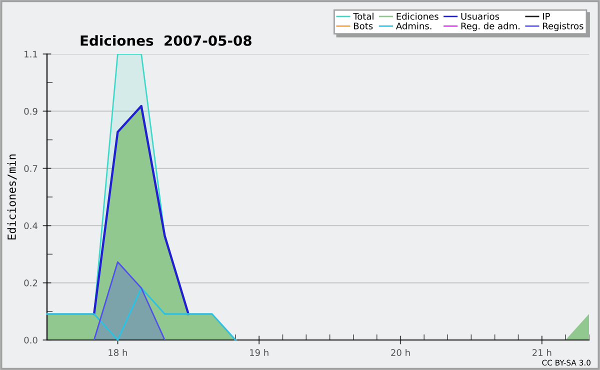  Describe the element at coordinates (546, 16) in the screenshot. I see `legend-label: IP` at that location.